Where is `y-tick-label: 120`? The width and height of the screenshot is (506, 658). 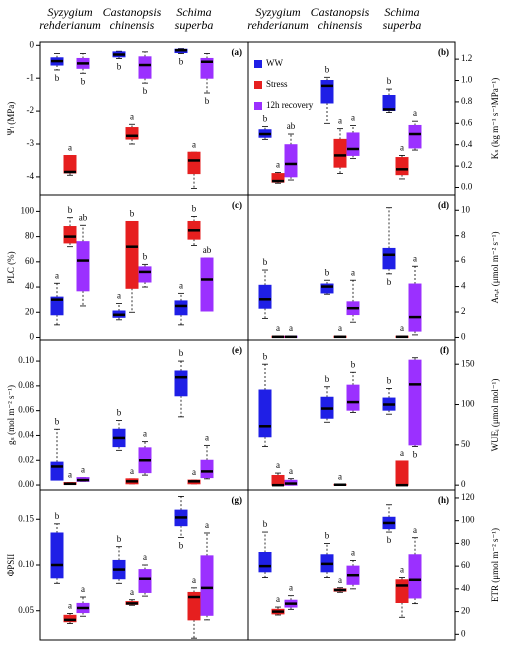 y-tick-label: 120 is located at coordinates (468, 497).